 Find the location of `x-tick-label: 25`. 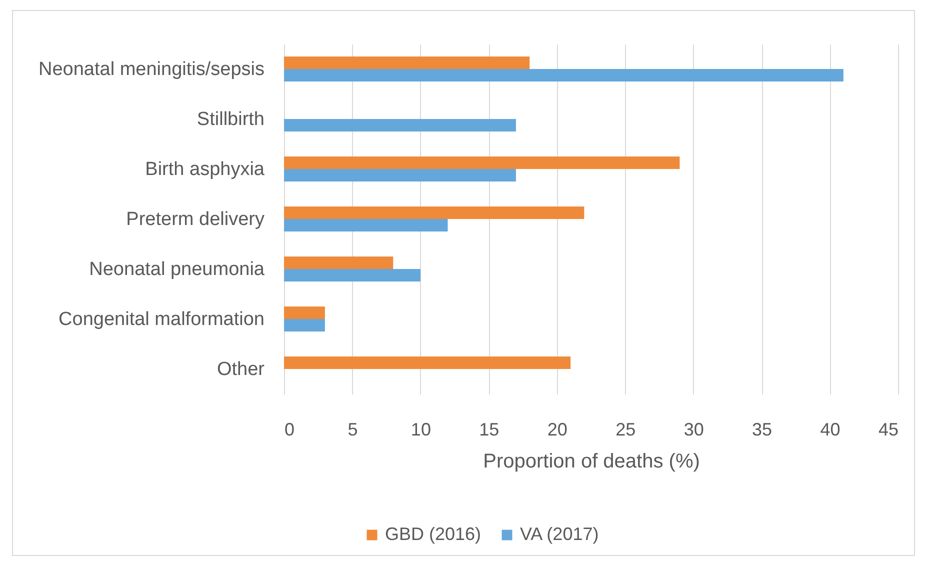

x-tick-label: 25 is located at coordinates (626, 430).